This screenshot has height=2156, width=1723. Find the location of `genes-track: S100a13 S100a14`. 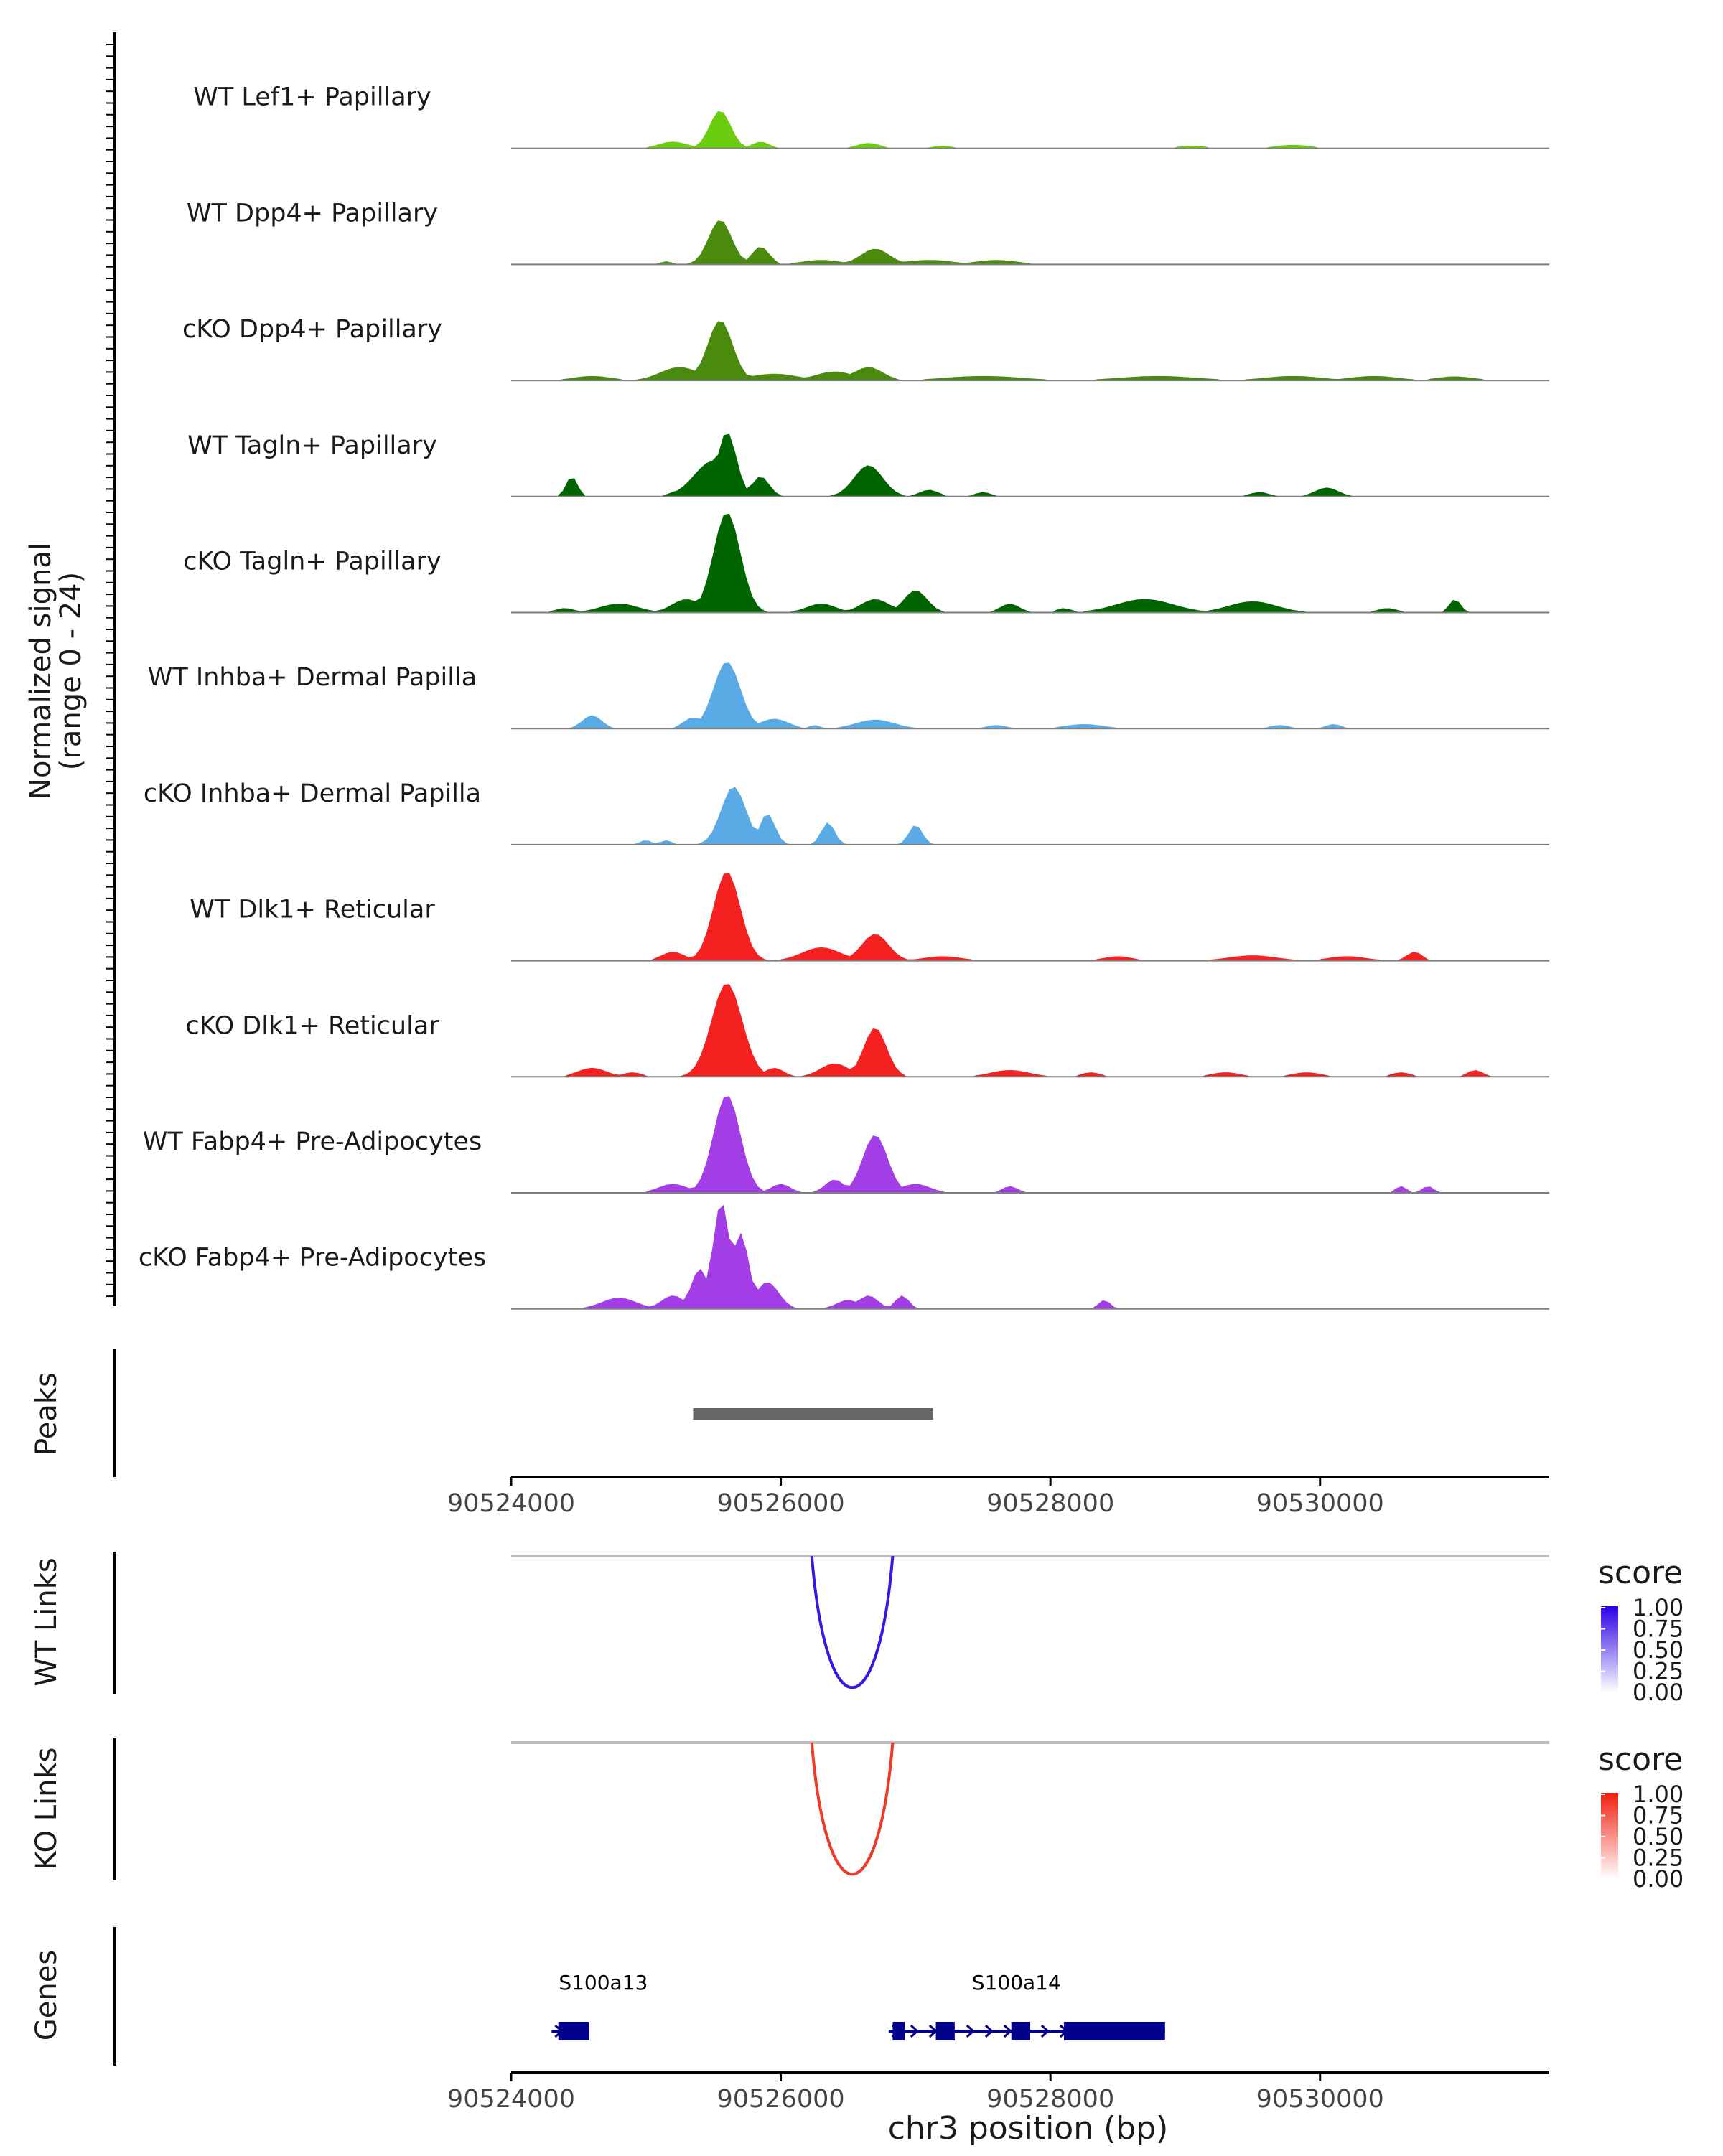

genes-track: S100a13 S100a14 is located at coordinates (639, 1996).